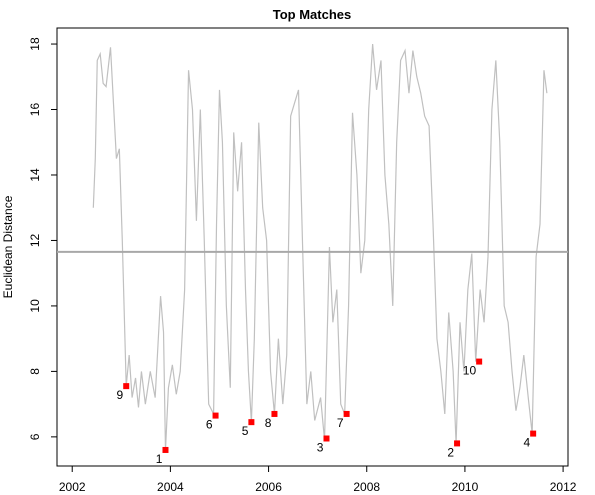 The image size is (595, 495). I want to click on match-label: 5, so click(245, 431).